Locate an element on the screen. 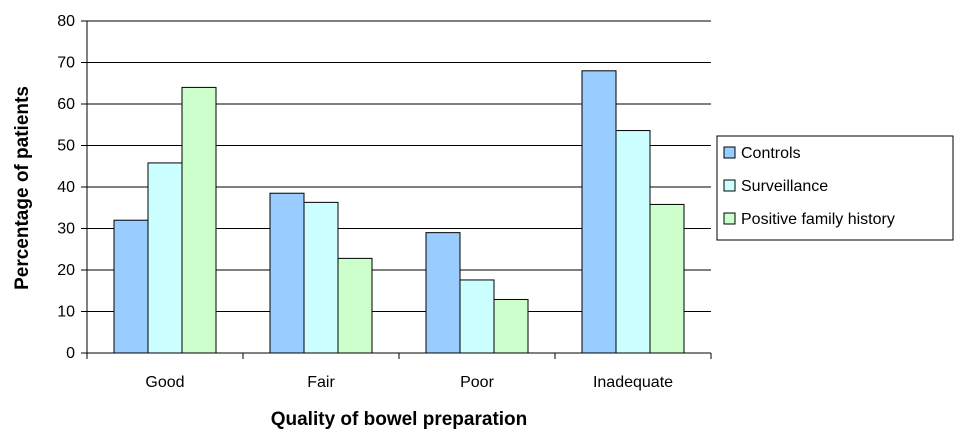 This screenshot has height=434, width=959. legend-frame is located at coordinates (835, 188).